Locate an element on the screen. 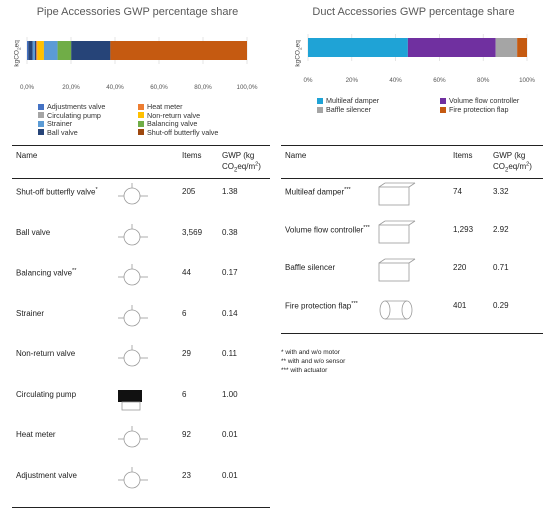 The width and height of the screenshot is (550, 514). pipe-tick-label: 40,0% is located at coordinates (115, 87).